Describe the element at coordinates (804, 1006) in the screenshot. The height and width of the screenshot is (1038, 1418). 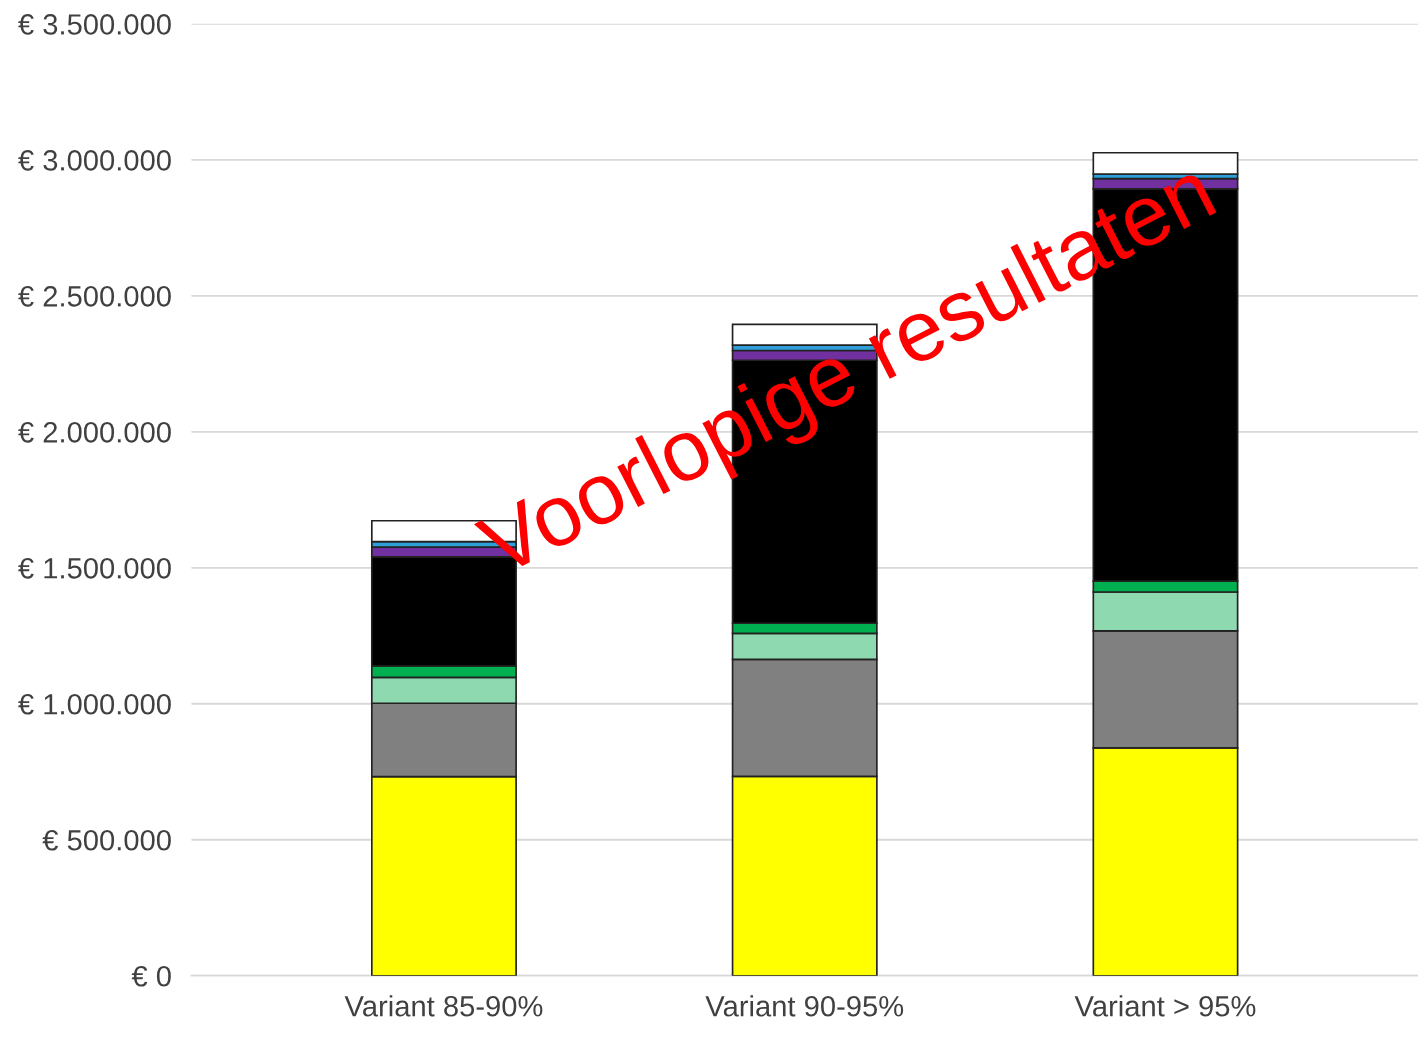
I see `x-tick-label: Variant 90-95%` at that location.